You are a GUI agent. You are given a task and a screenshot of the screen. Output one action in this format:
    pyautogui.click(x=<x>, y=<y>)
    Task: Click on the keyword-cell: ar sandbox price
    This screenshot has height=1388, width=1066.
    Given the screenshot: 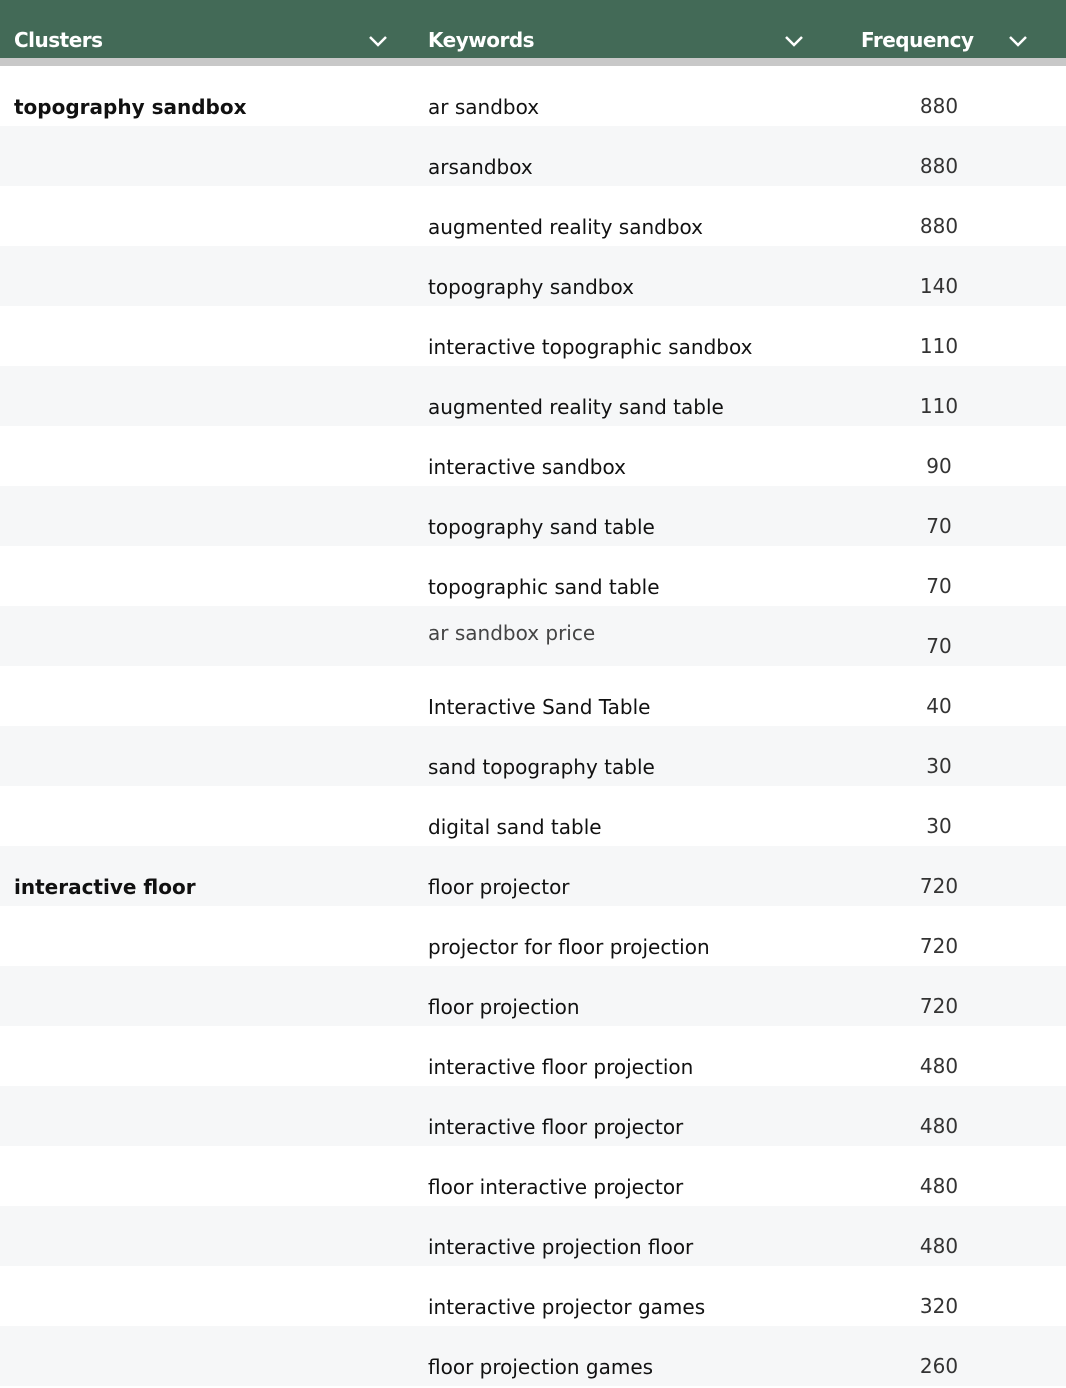 What is the action you would take?
    pyautogui.click(x=512, y=633)
    